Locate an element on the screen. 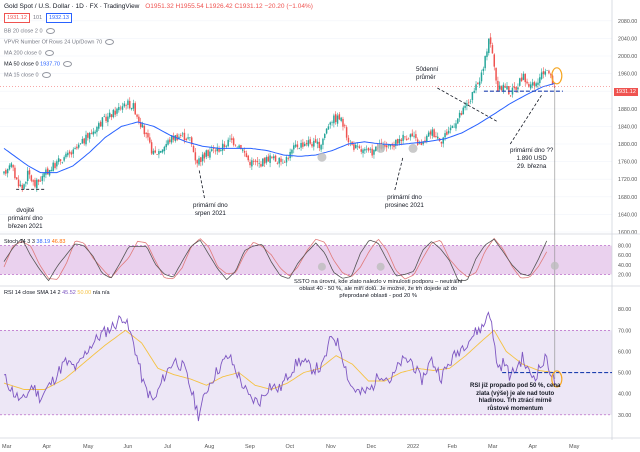 The width and height of the screenshot is (640, 452). rsi-value: 45.52 is located at coordinates (69, 293).